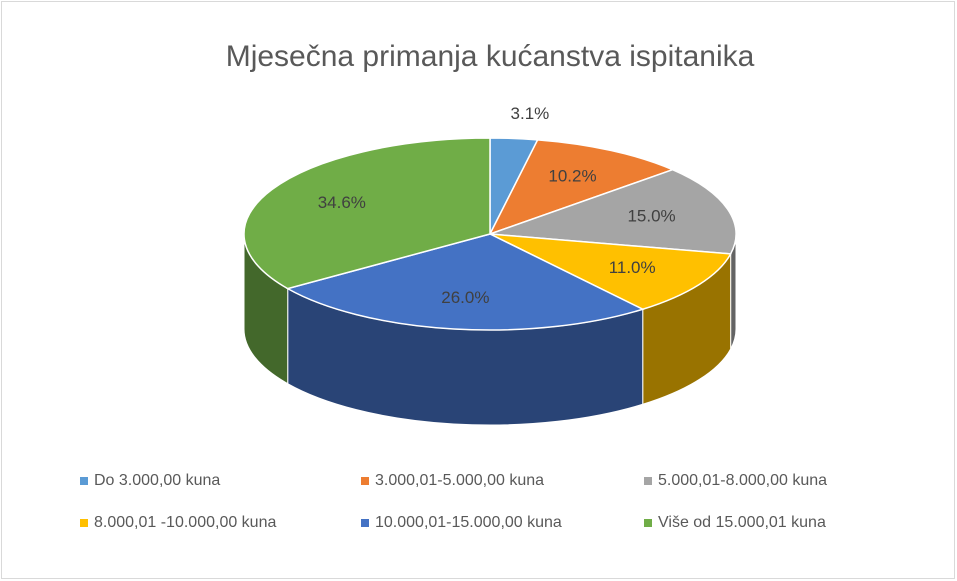 The height and width of the screenshot is (581, 957). Describe the element at coordinates (185, 522) in the screenshot. I see `legend-label: 8.000,01 -10.000,00 kuna` at that location.